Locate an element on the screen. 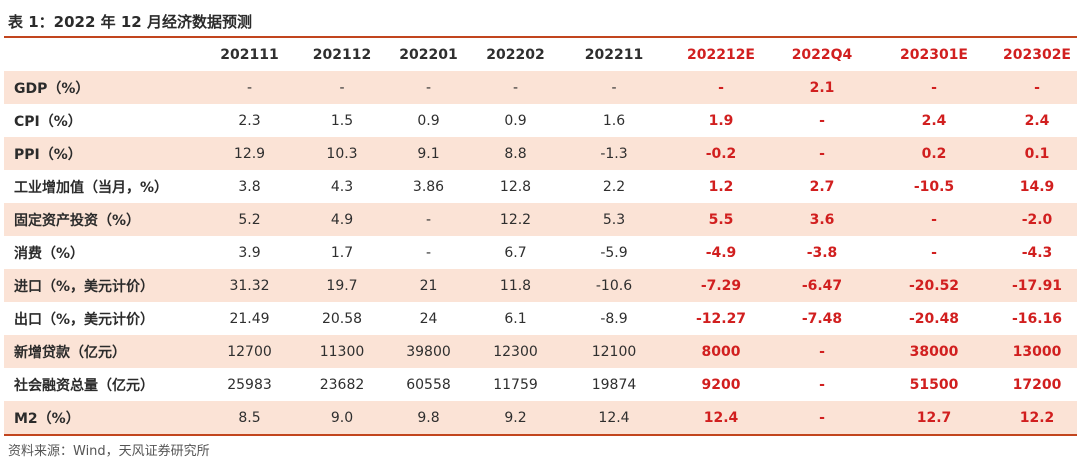 The height and width of the screenshot is (473, 1080). table-cell: 9.2 is located at coordinates (515, 417).